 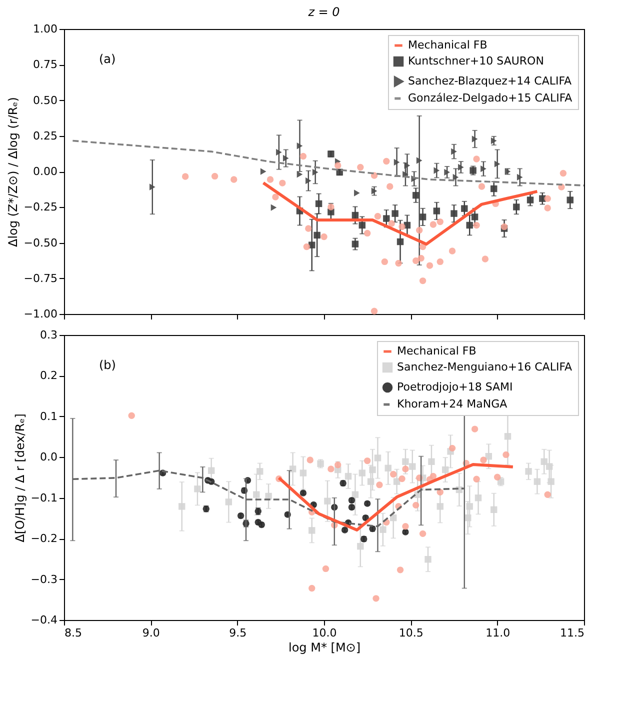 I want to click on x-tick-label: 8.5, so click(x=73, y=633).